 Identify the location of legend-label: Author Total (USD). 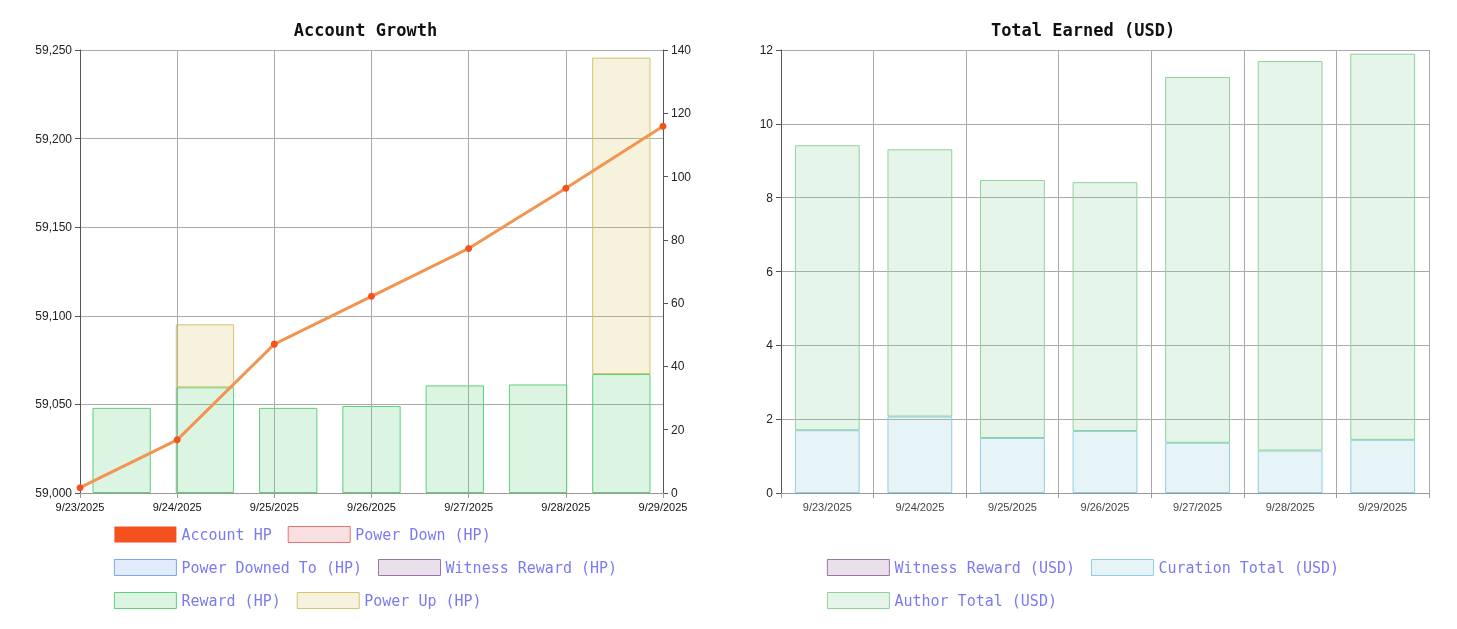
(975, 600).